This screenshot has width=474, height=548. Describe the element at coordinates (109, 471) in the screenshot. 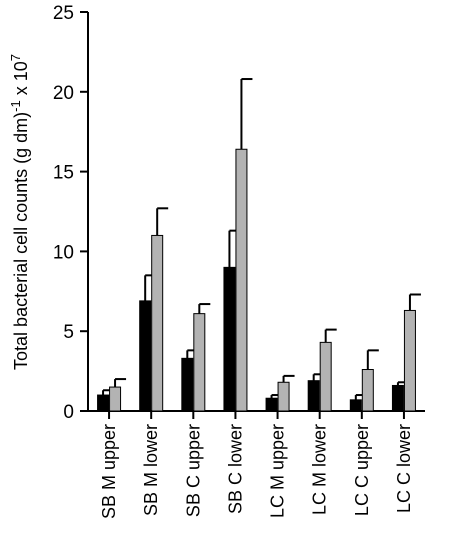

I see `x-category-label: SB M upper` at that location.